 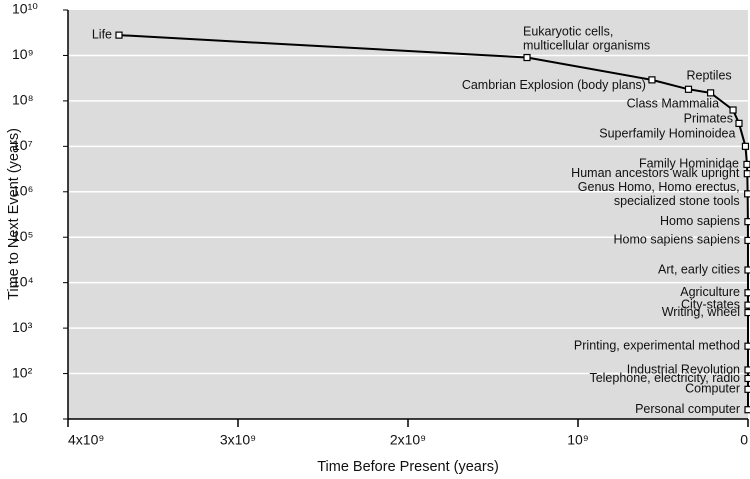 I want to click on event-label: Human ancestors walk upright, so click(x=655, y=173).